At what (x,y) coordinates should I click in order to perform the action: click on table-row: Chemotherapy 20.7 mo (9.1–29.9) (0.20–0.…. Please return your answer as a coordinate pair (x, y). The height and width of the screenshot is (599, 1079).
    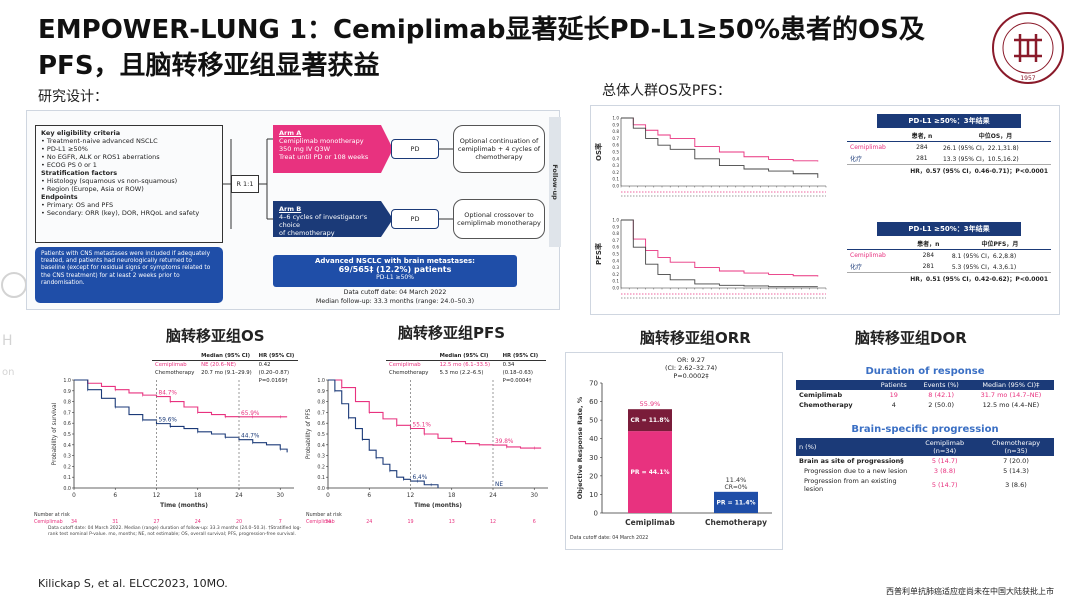
    Looking at the image, I should click on (222, 373).